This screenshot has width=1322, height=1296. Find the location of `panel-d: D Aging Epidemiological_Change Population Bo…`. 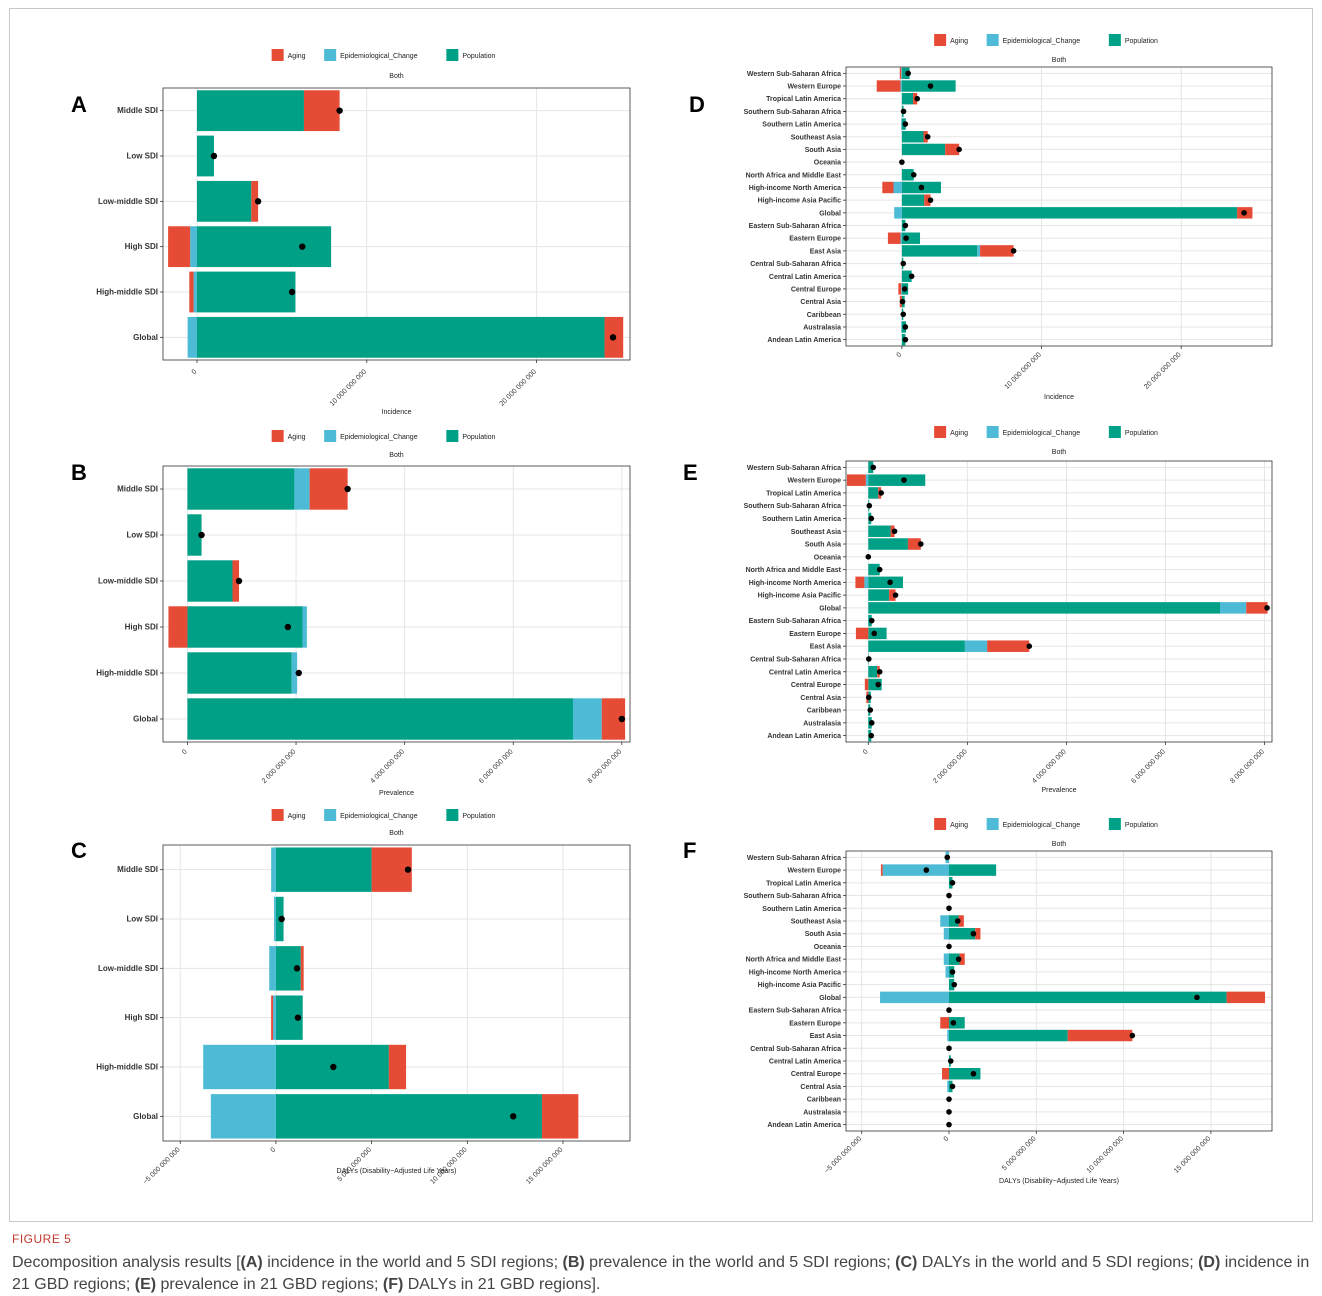

panel-d: D Aging Epidemiological_Change Population Bo… is located at coordinates (981, 217).